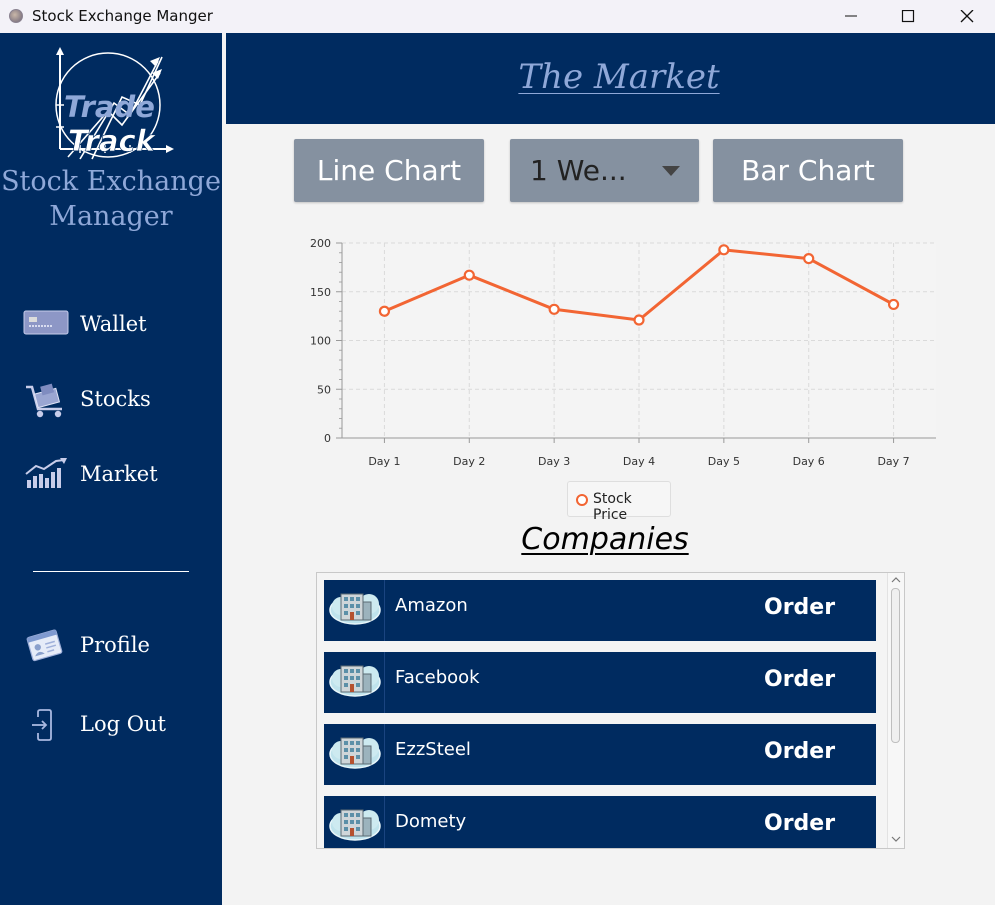  What do you see at coordinates (320, 292) in the screenshot?
I see `y-tick-label: 150` at bounding box center [320, 292].